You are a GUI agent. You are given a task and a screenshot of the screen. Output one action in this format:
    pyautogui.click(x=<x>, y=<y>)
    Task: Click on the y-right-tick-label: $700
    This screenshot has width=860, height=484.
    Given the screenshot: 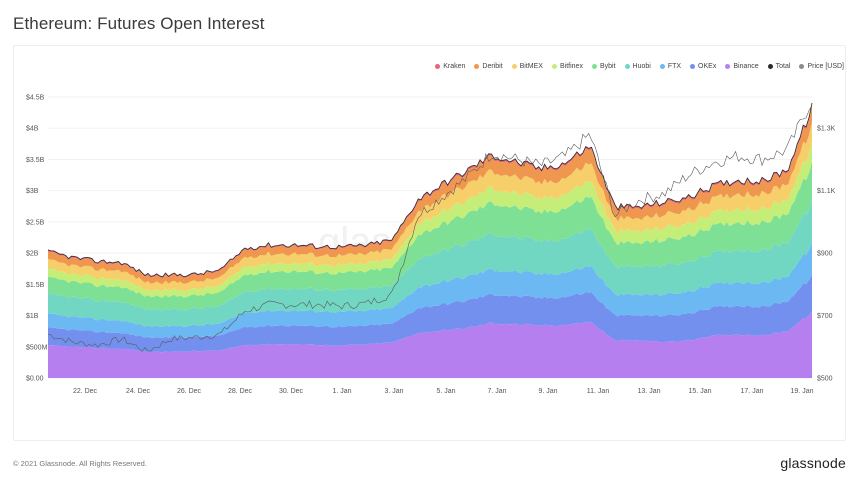 What is the action you would take?
    pyautogui.click(x=825, y=316)
    